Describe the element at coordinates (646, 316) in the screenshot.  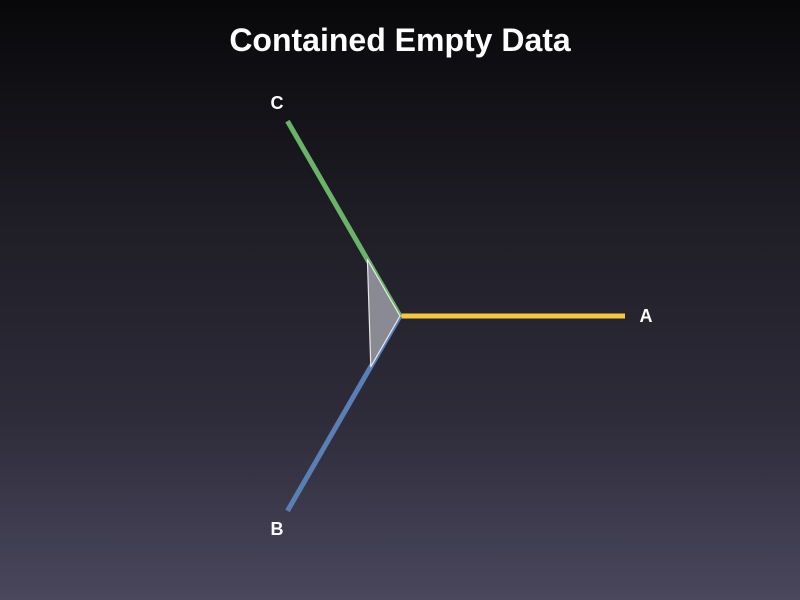
I see `axis-label-a: A` at that location.